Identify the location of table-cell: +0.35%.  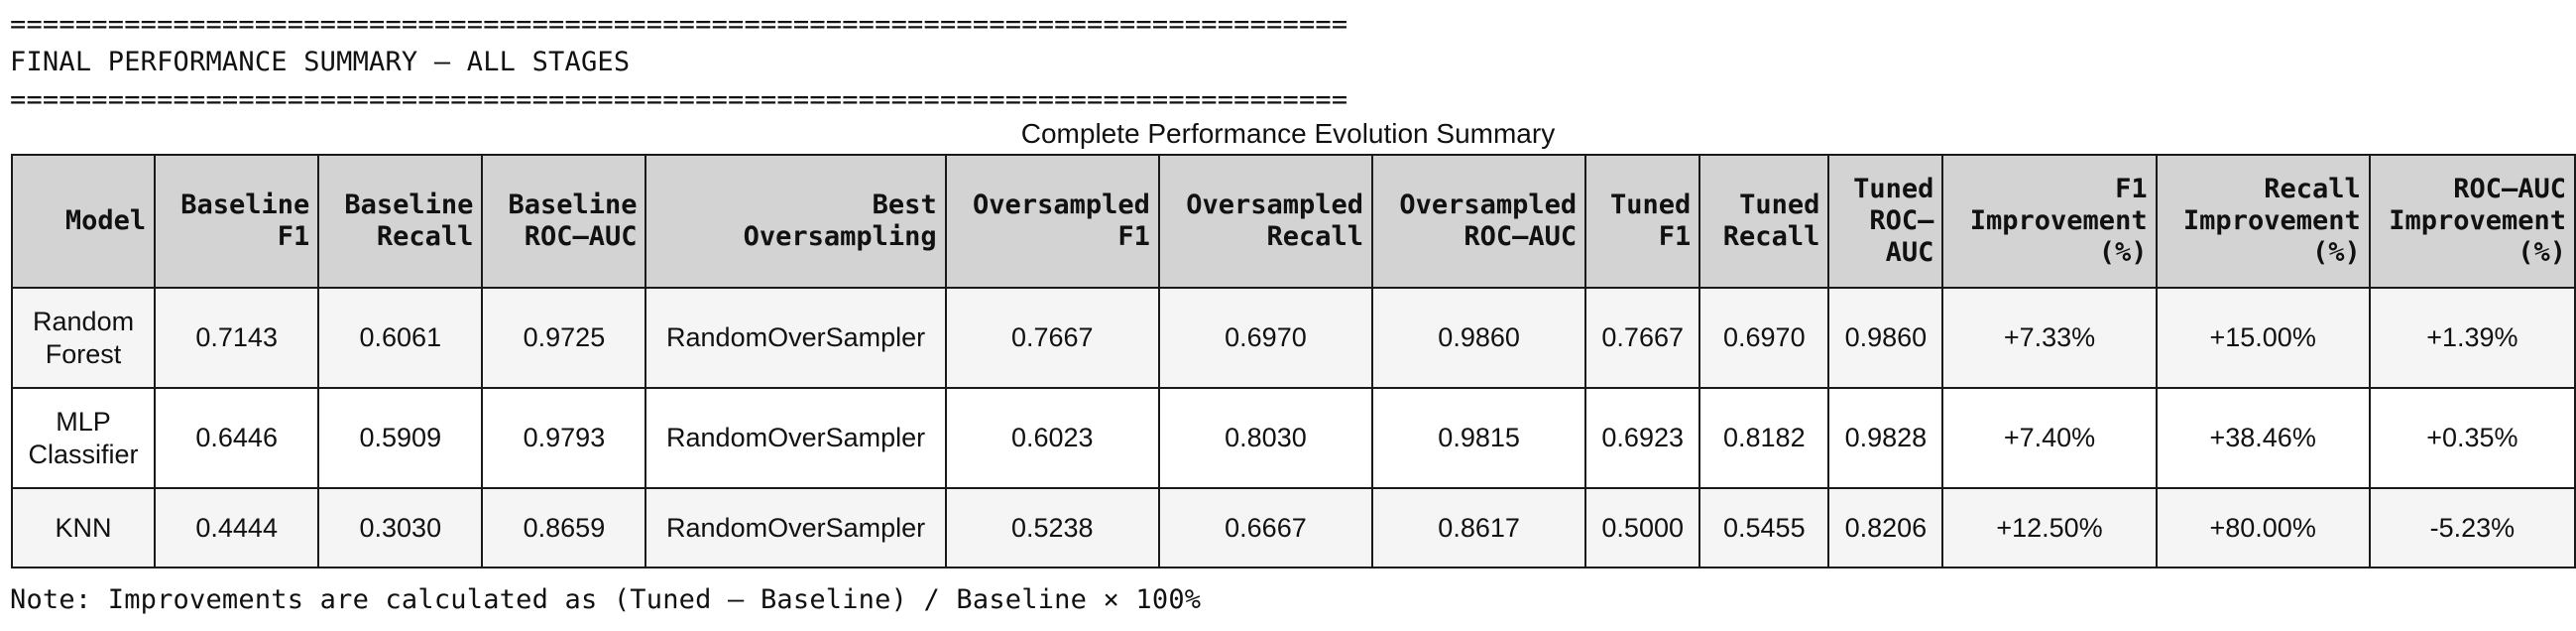
(2472, 438).